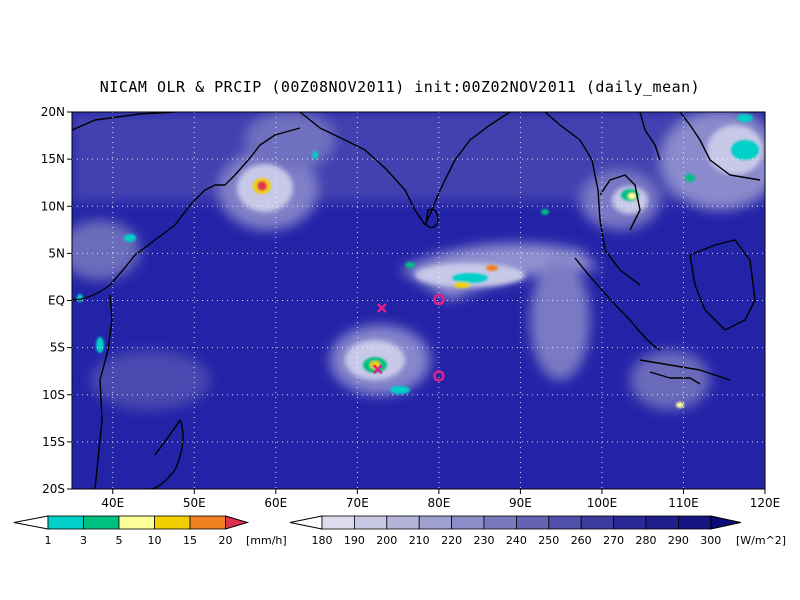  What do you see at coordinates (548, 540) in the screenshot?
I see `olr-label: 250` at bounding box center [548, 540].